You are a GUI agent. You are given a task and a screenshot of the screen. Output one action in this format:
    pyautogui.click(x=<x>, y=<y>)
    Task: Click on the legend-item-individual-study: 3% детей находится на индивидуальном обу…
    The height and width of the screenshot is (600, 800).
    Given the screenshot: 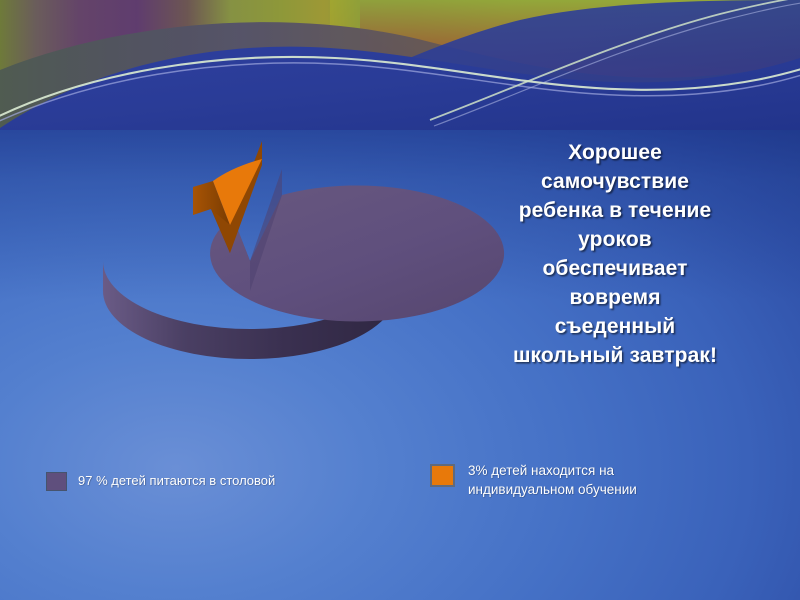 What is the action you would take?
    pyautogui.click(x=533, y=481)
    